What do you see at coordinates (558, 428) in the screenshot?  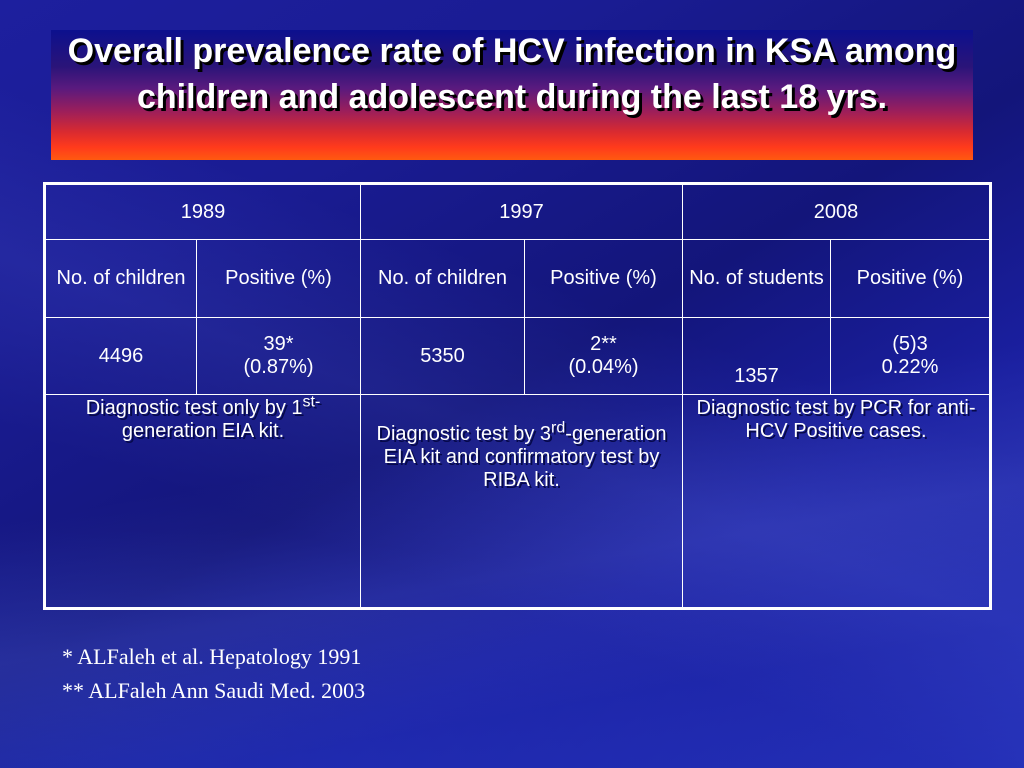 I see `ordinal-suffix: rd` at bounding box center [558, 428].